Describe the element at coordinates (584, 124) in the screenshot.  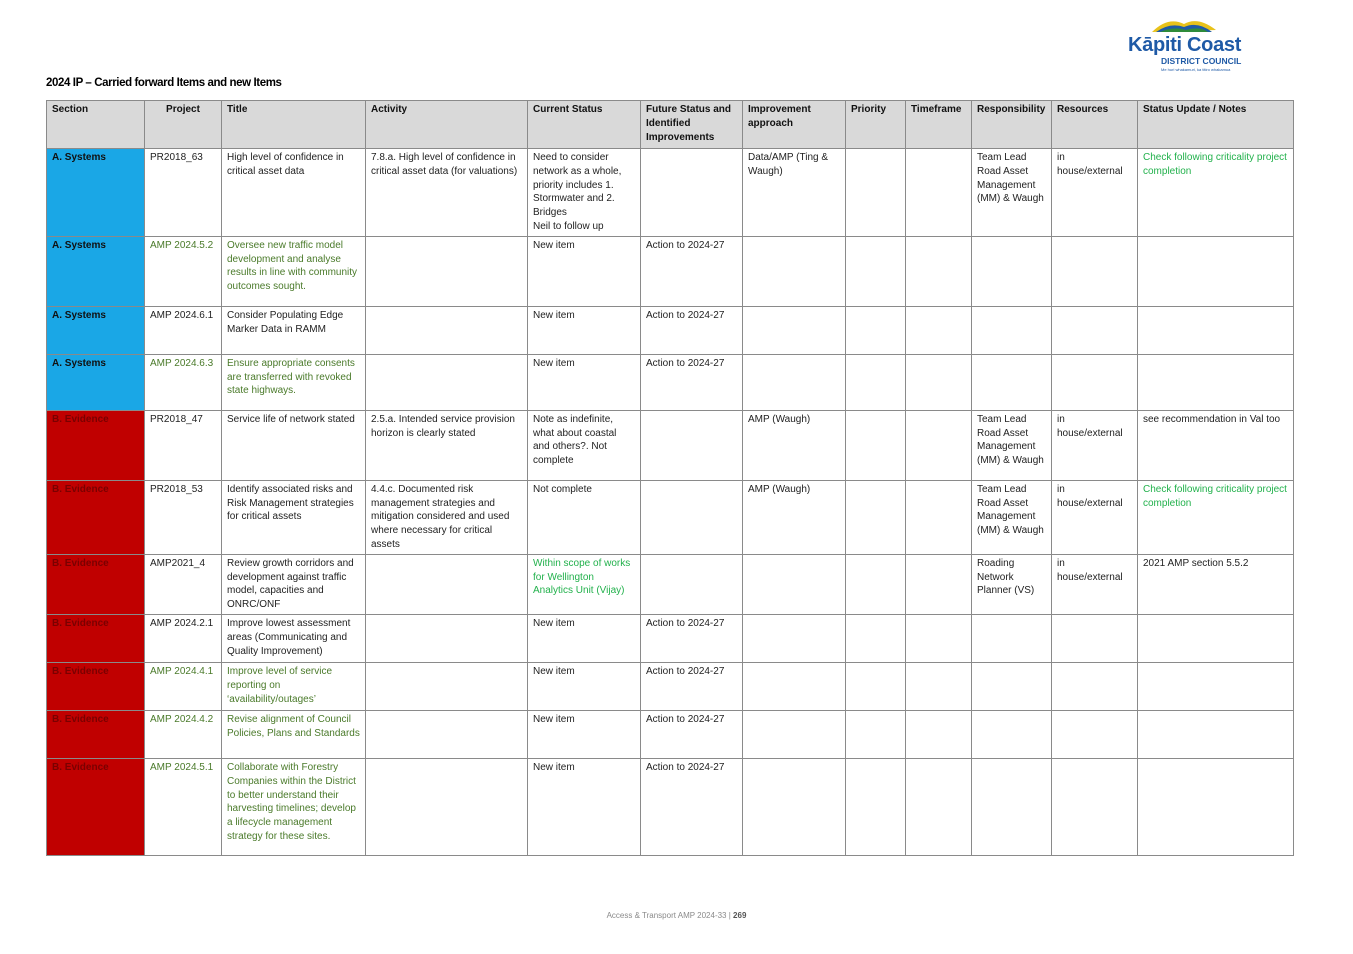
I see `col-header-current-status: Current Status` at that location.